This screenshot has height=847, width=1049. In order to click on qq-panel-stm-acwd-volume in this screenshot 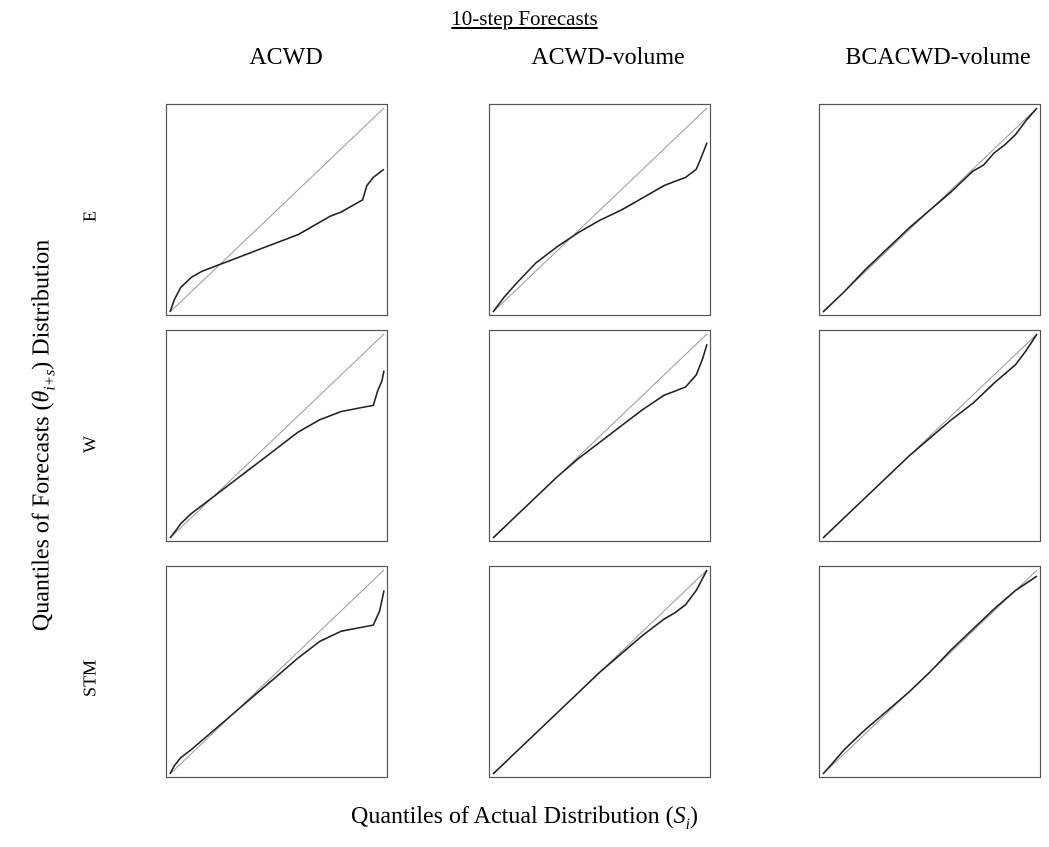, I will do `click(600, 672)`.